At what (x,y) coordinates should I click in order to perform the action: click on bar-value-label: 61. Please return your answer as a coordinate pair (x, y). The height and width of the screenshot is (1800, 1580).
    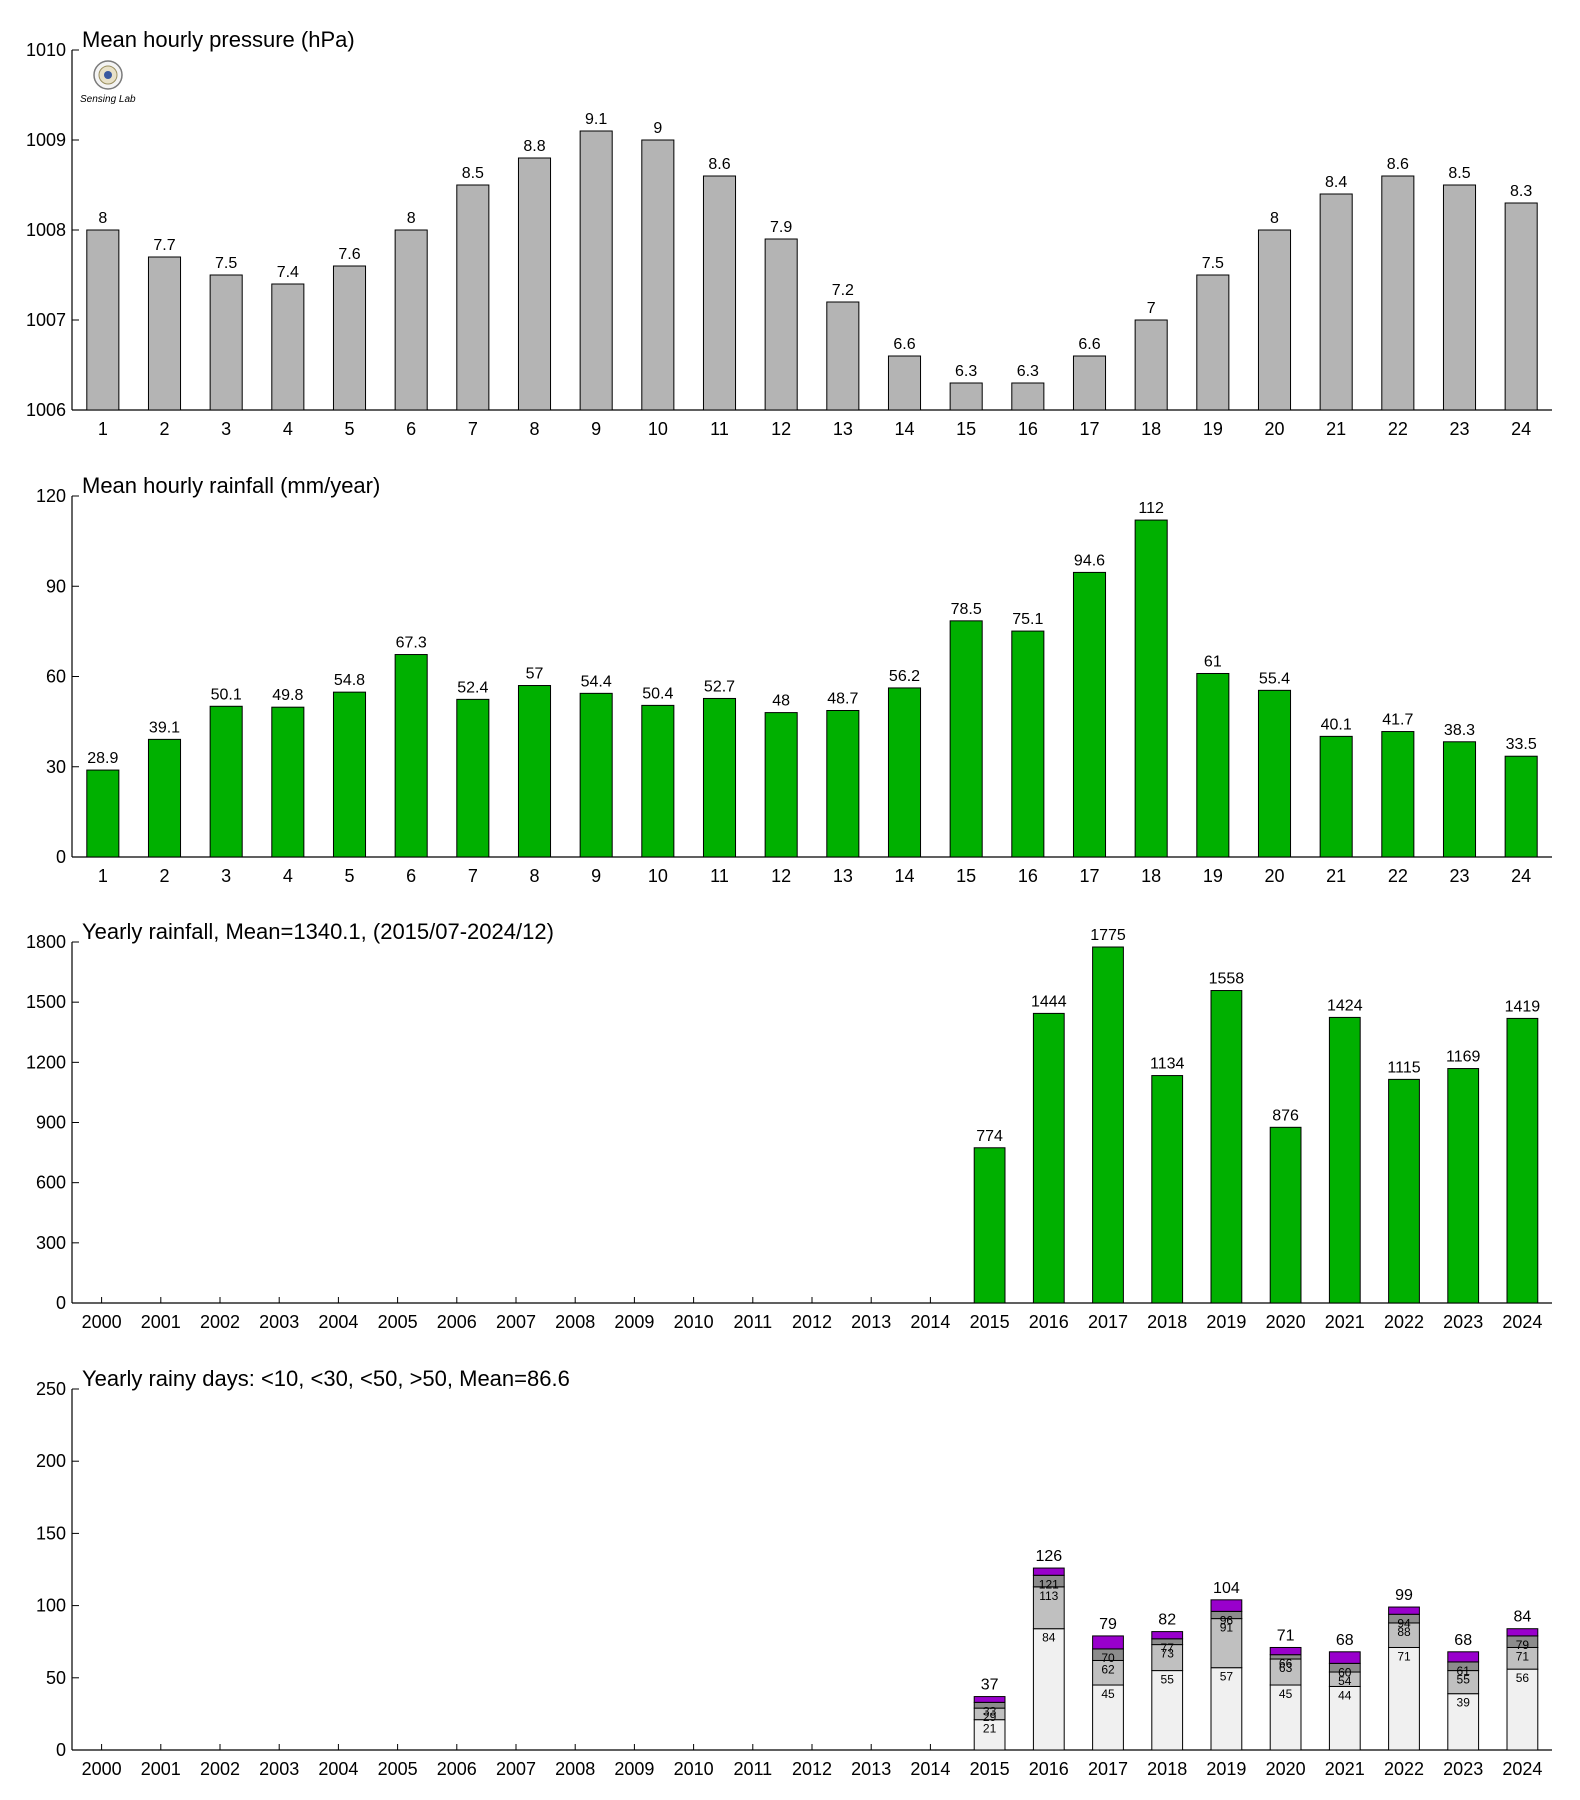
    Looking at the image, I should click on (1213, 661).